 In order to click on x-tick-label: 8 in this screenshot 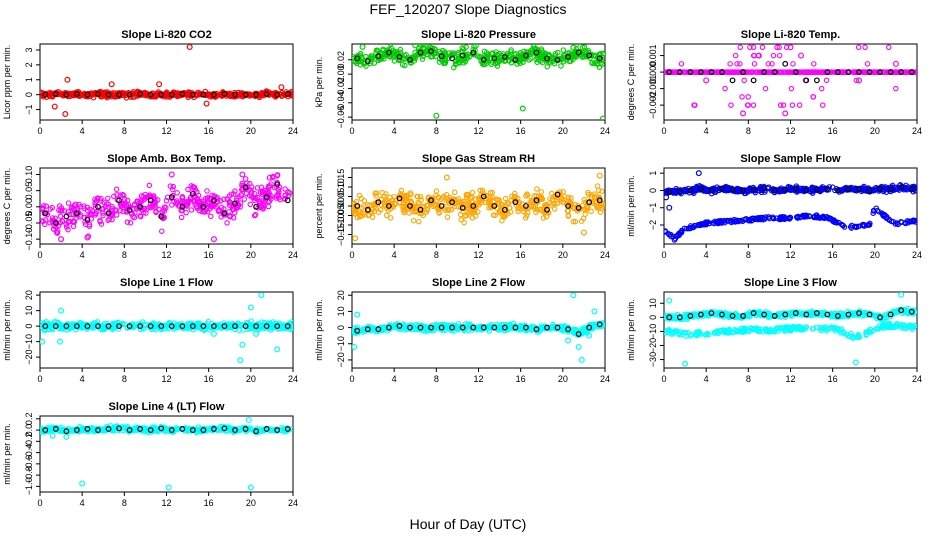, I will do `click(124, 131)`.